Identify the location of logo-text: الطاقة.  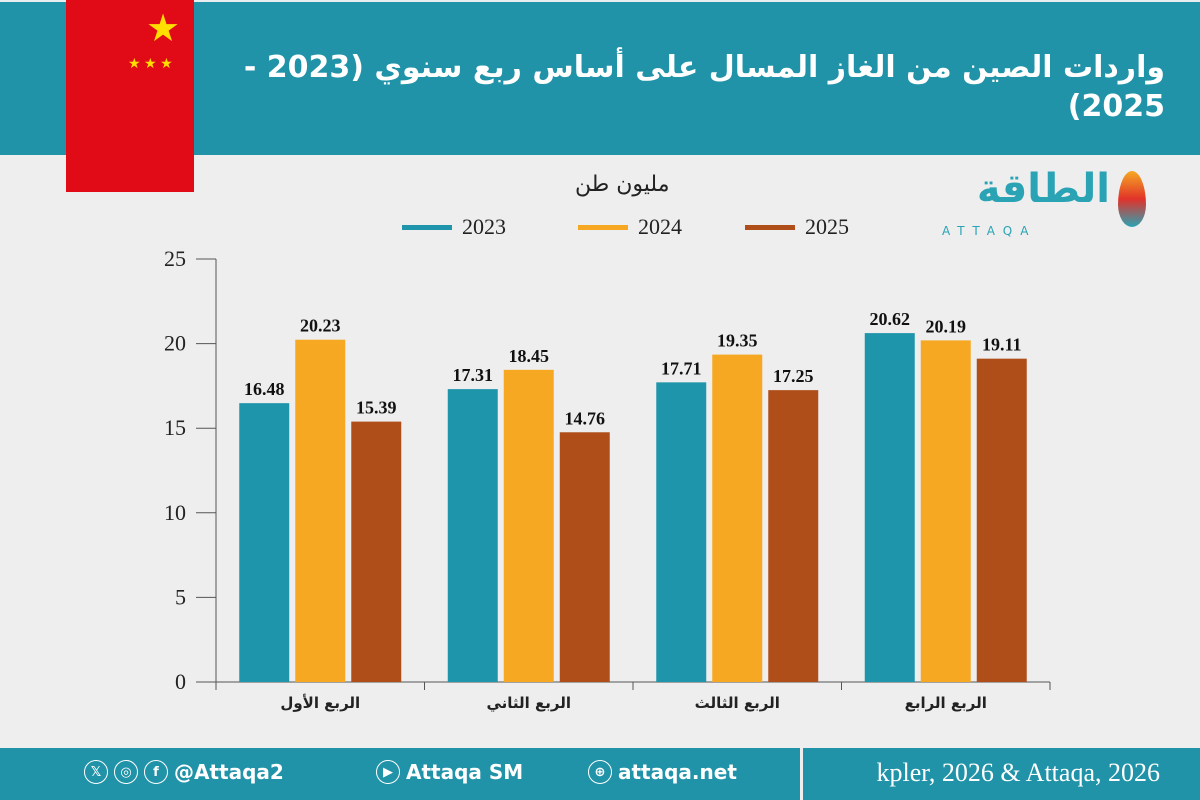
(1043, 189).